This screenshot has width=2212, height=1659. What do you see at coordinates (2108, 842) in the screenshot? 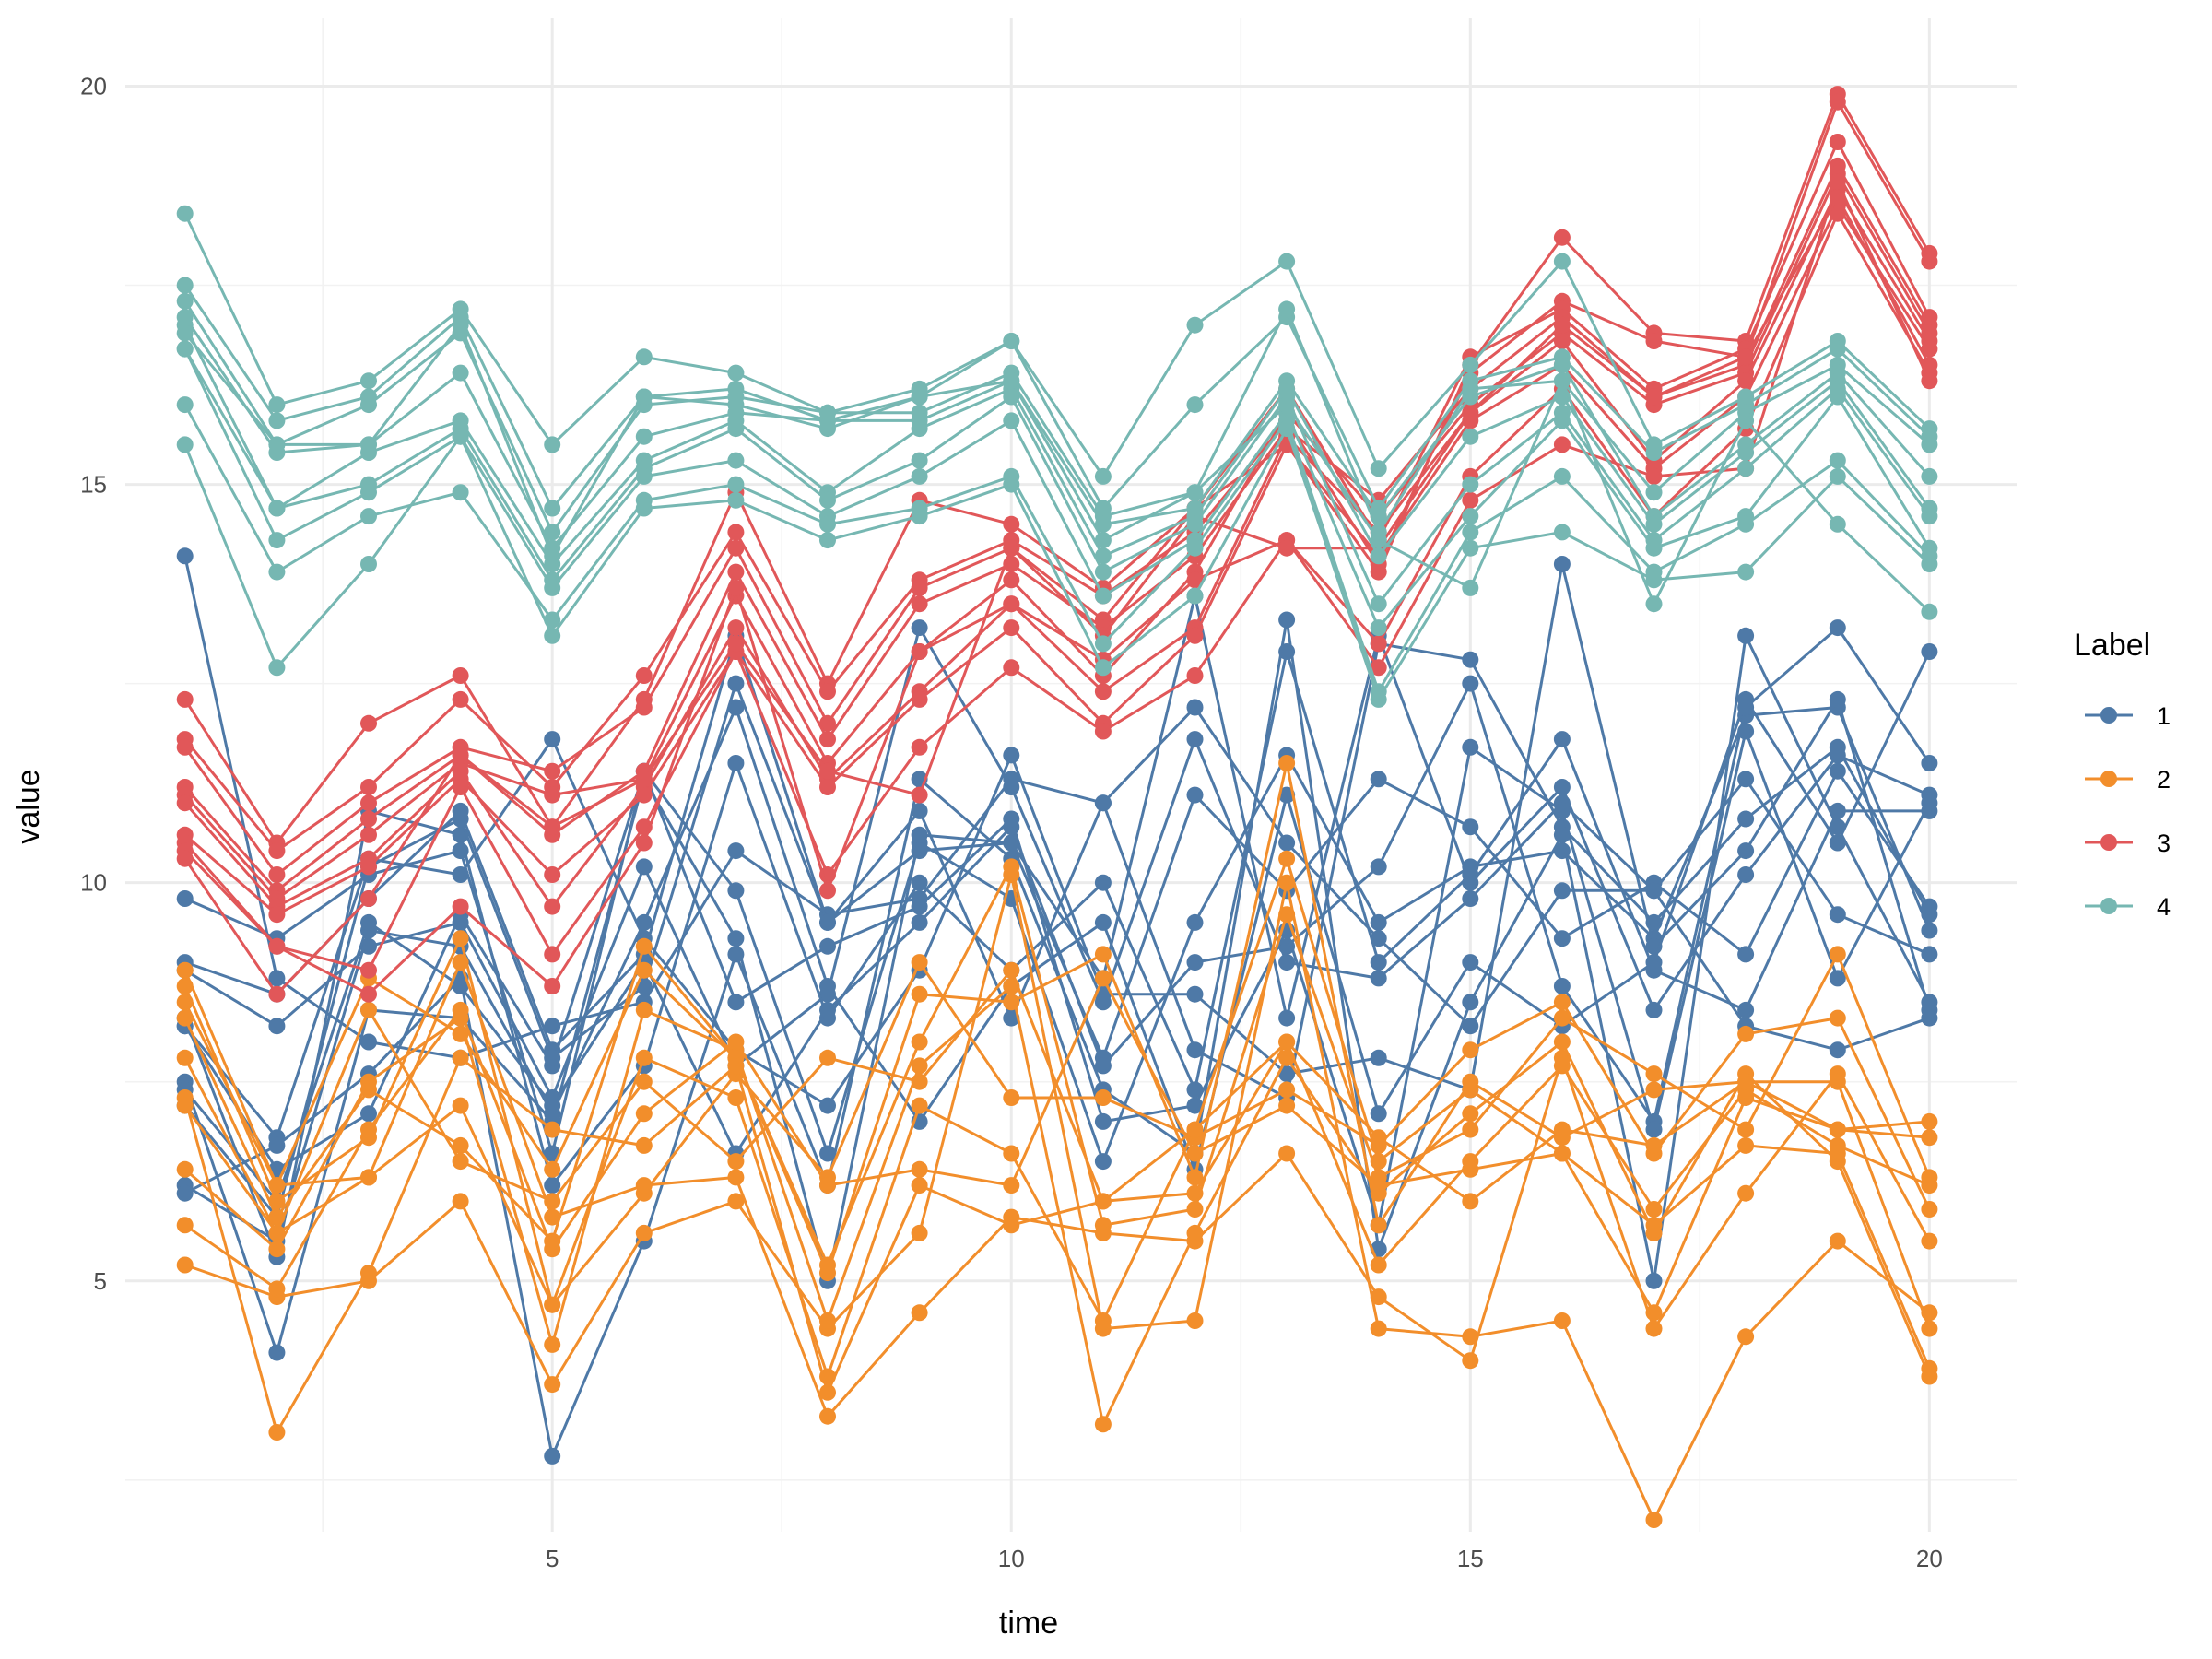
I see `legend-key-point` at bounding box center [2108, 842].